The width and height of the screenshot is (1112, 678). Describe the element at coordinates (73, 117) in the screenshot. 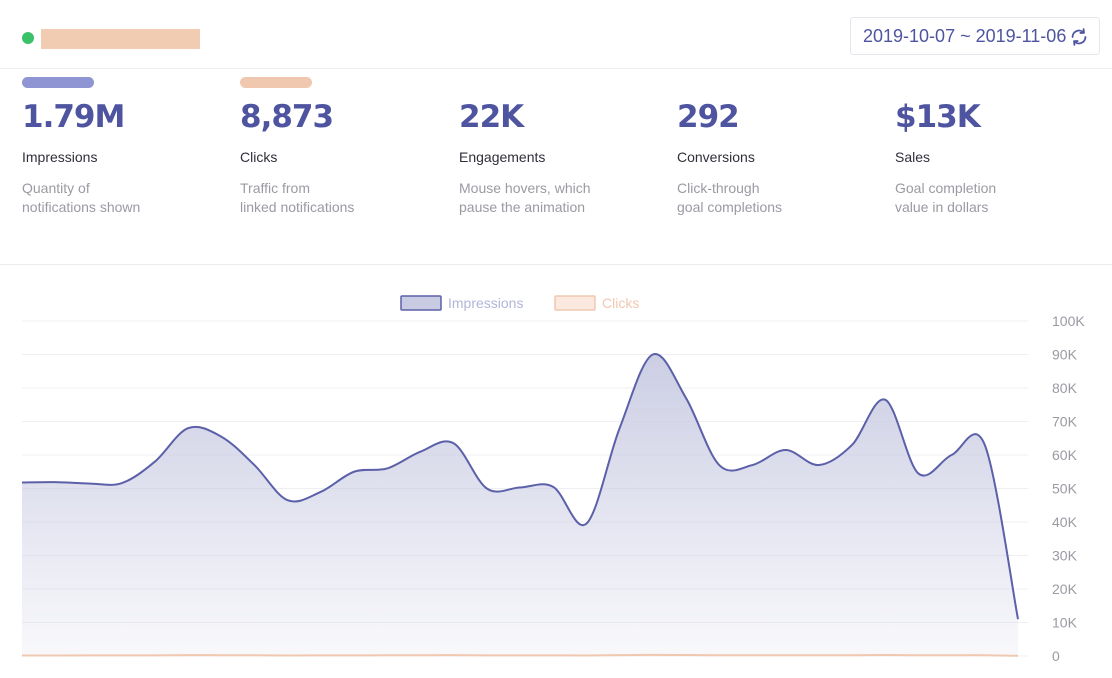

I see `stat-value: 1.79M` at that location.